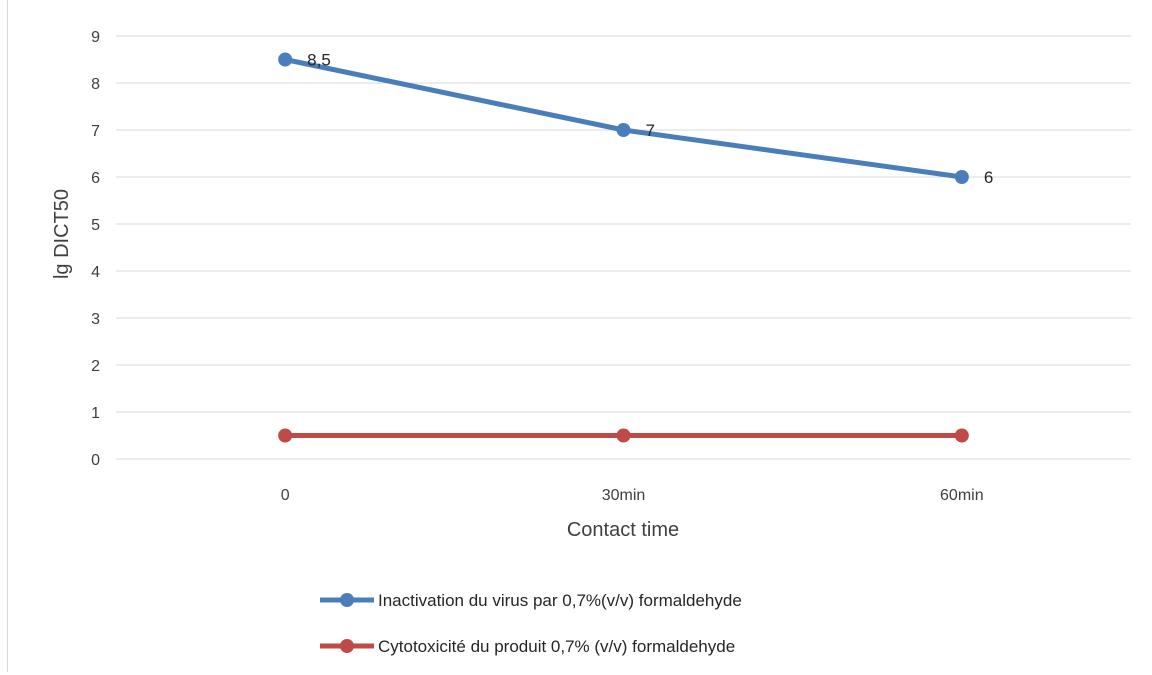 The height and width of the screenshot is (675, 1152). What do you see at coordinates (95, 272) in the screenshot?
I see `y-tick-label: 4` at bounding box center [95, 272].